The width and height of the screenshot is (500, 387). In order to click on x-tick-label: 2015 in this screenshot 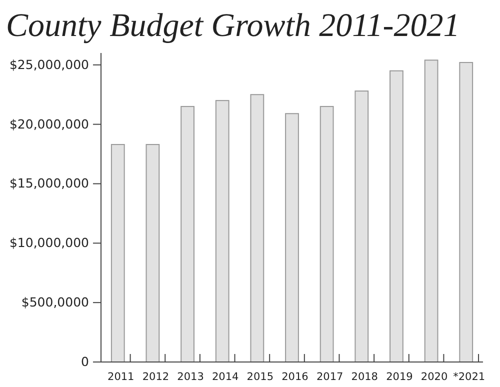, I will do `click(260, 377)`.